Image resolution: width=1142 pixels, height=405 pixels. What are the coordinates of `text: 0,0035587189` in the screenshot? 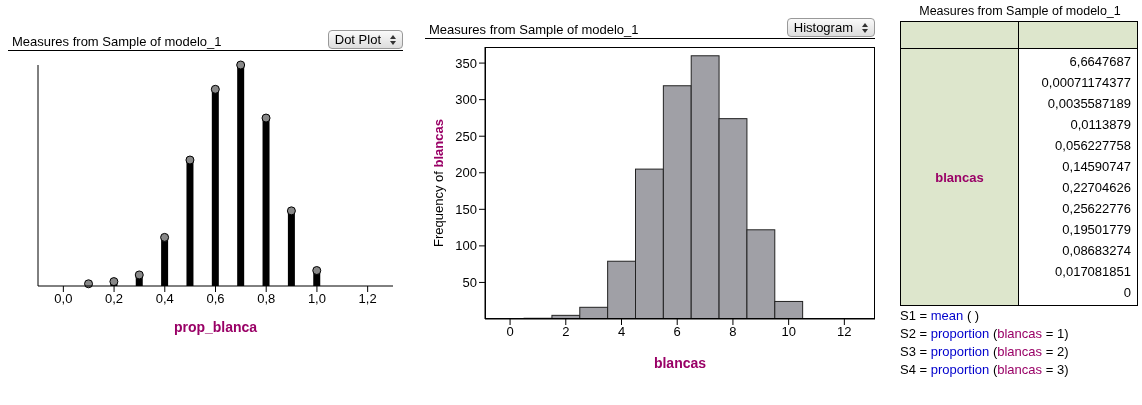 It's located at (1089, 103).